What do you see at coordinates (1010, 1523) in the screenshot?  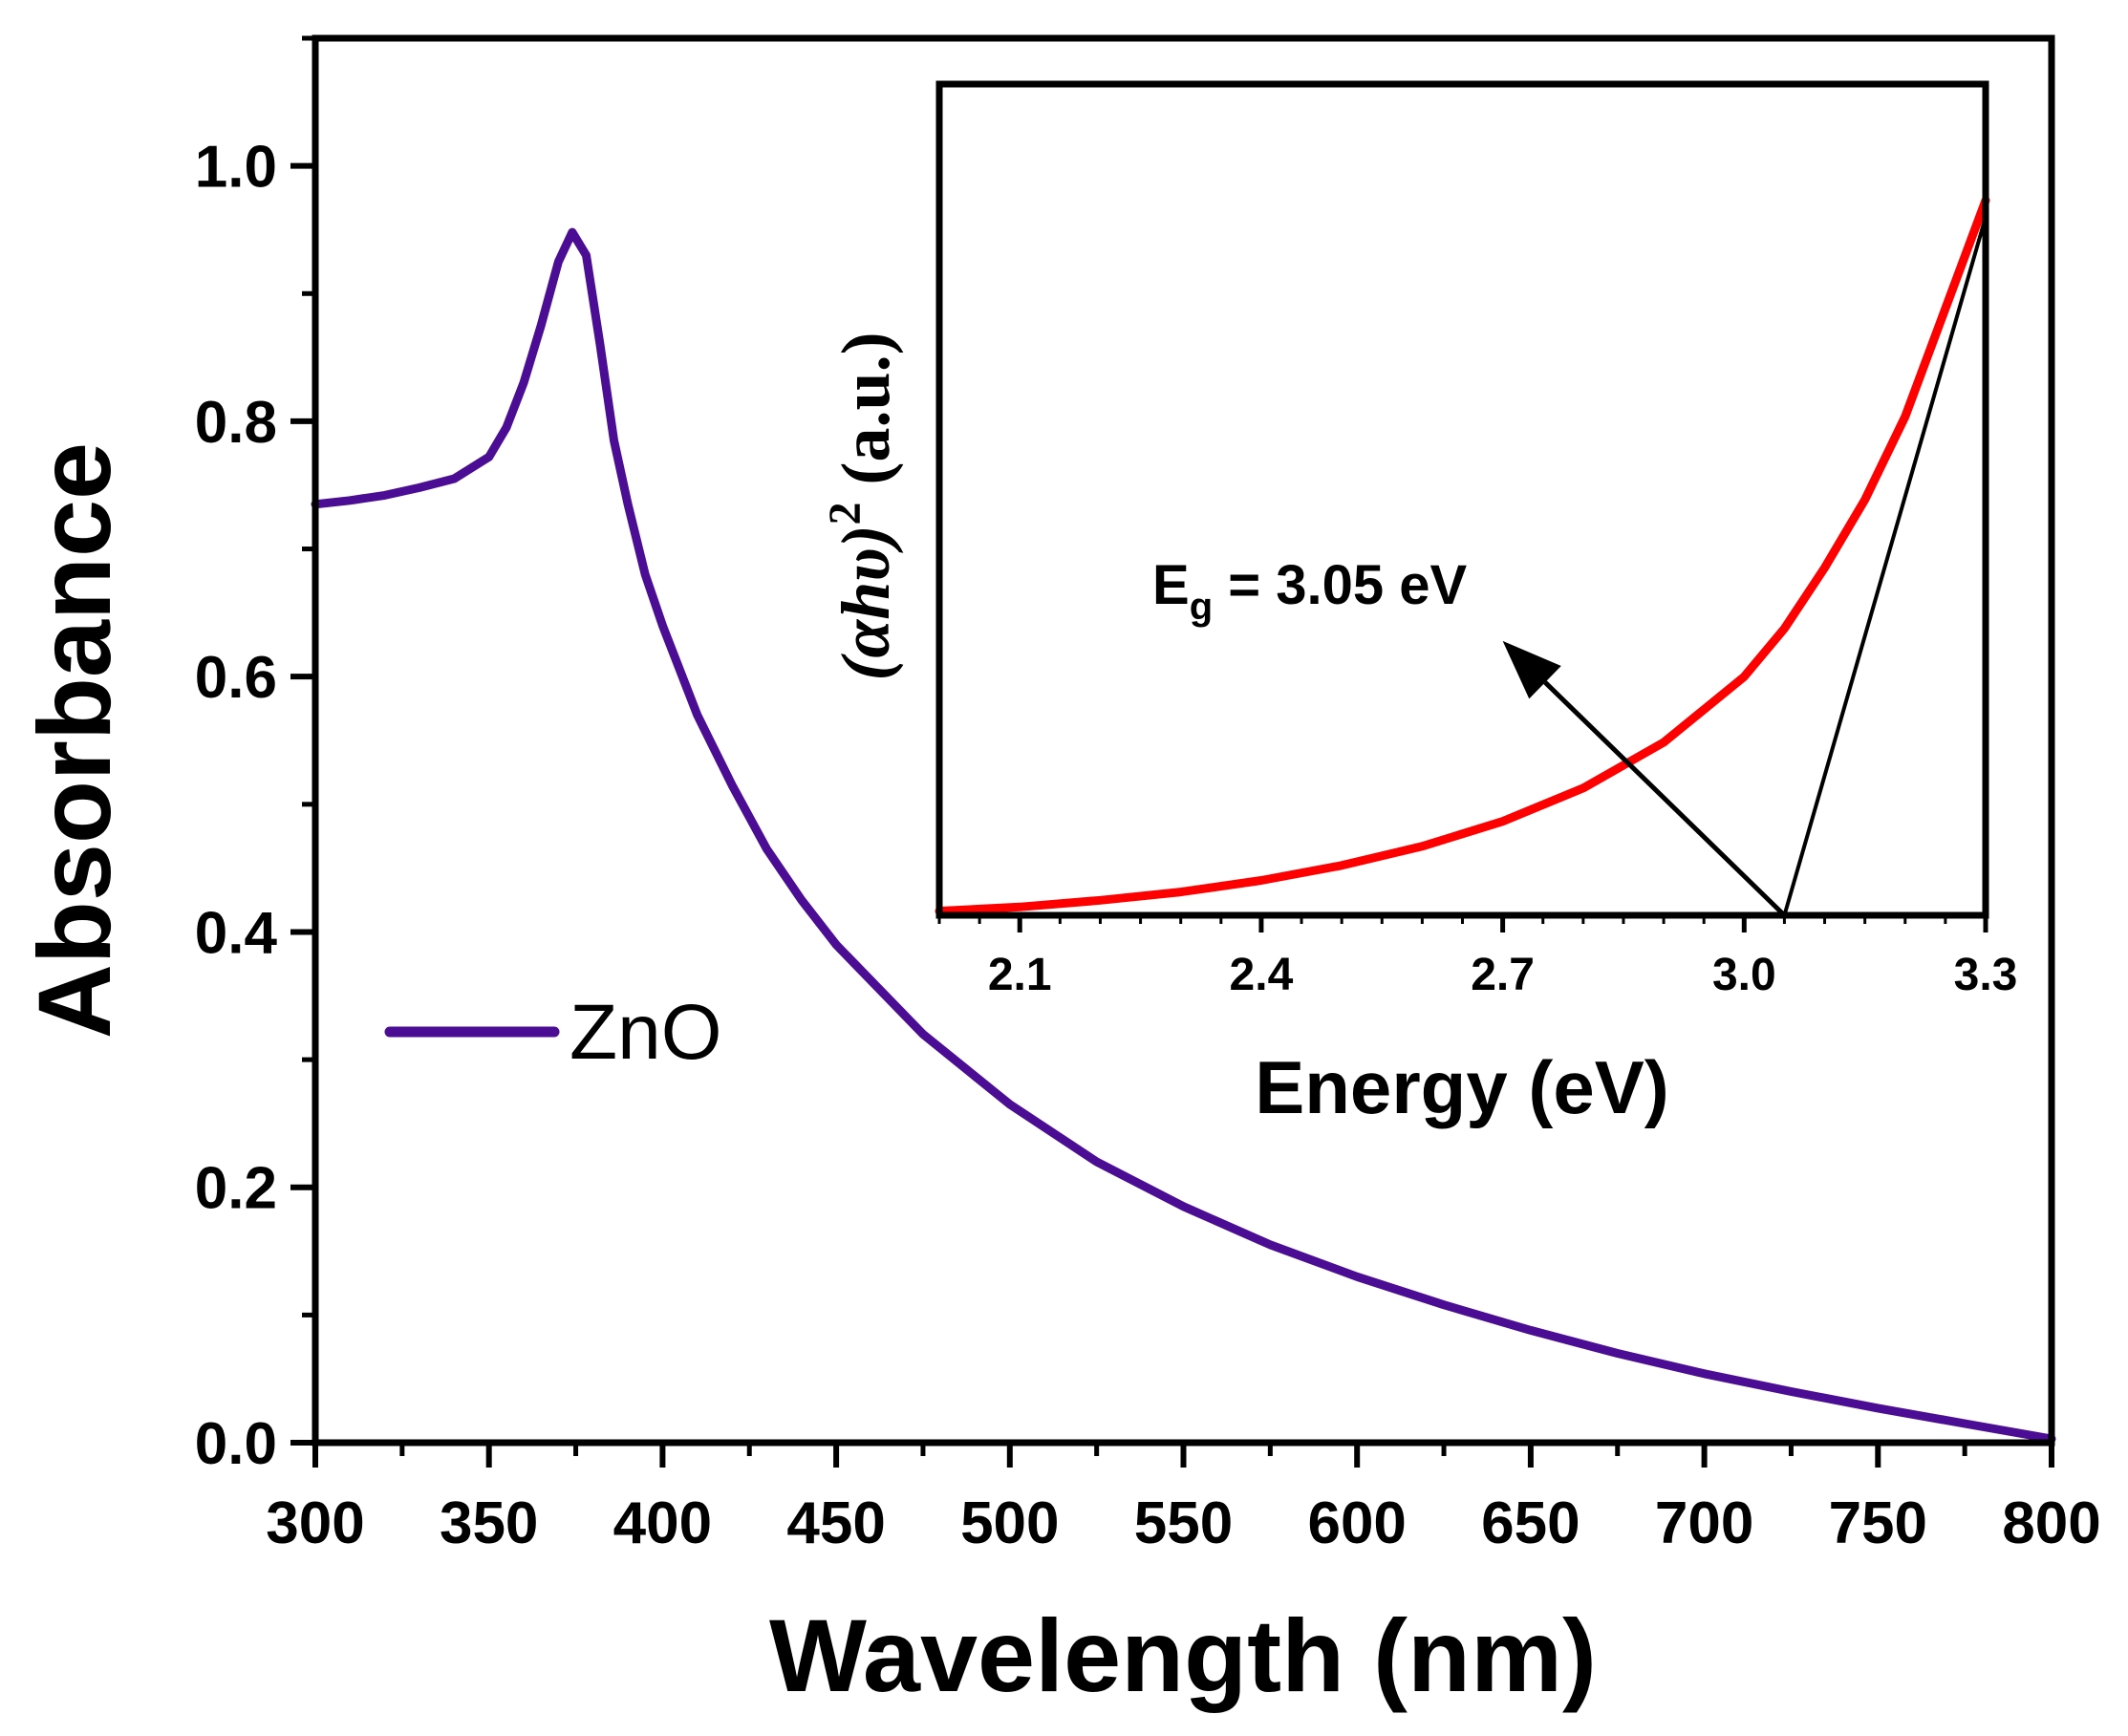 I see `main-x-tick-label: 500` at bounding box center [1010, 1523].